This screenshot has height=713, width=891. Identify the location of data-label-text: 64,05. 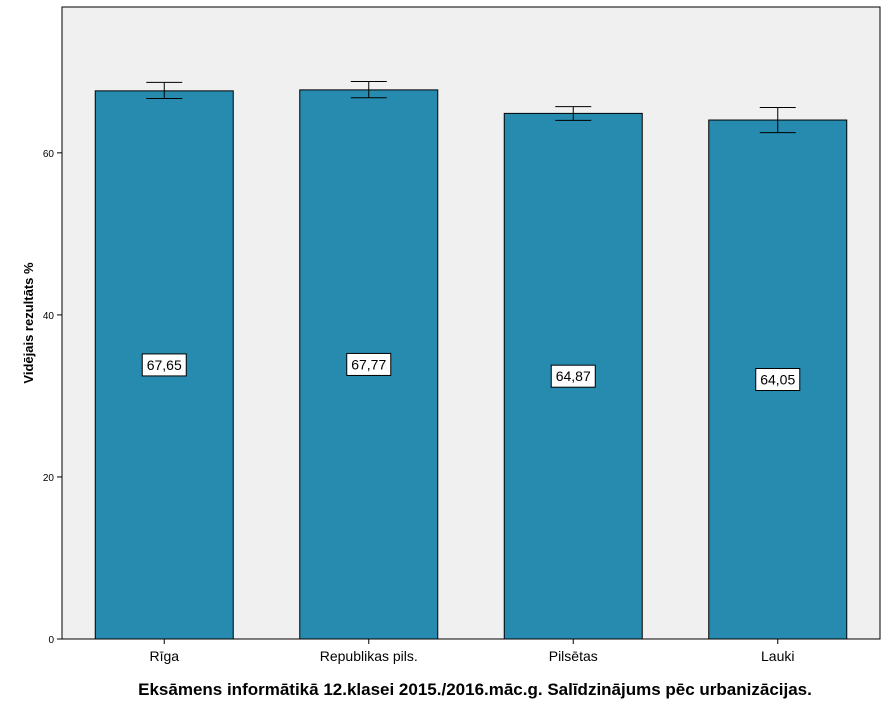
(777, 380).